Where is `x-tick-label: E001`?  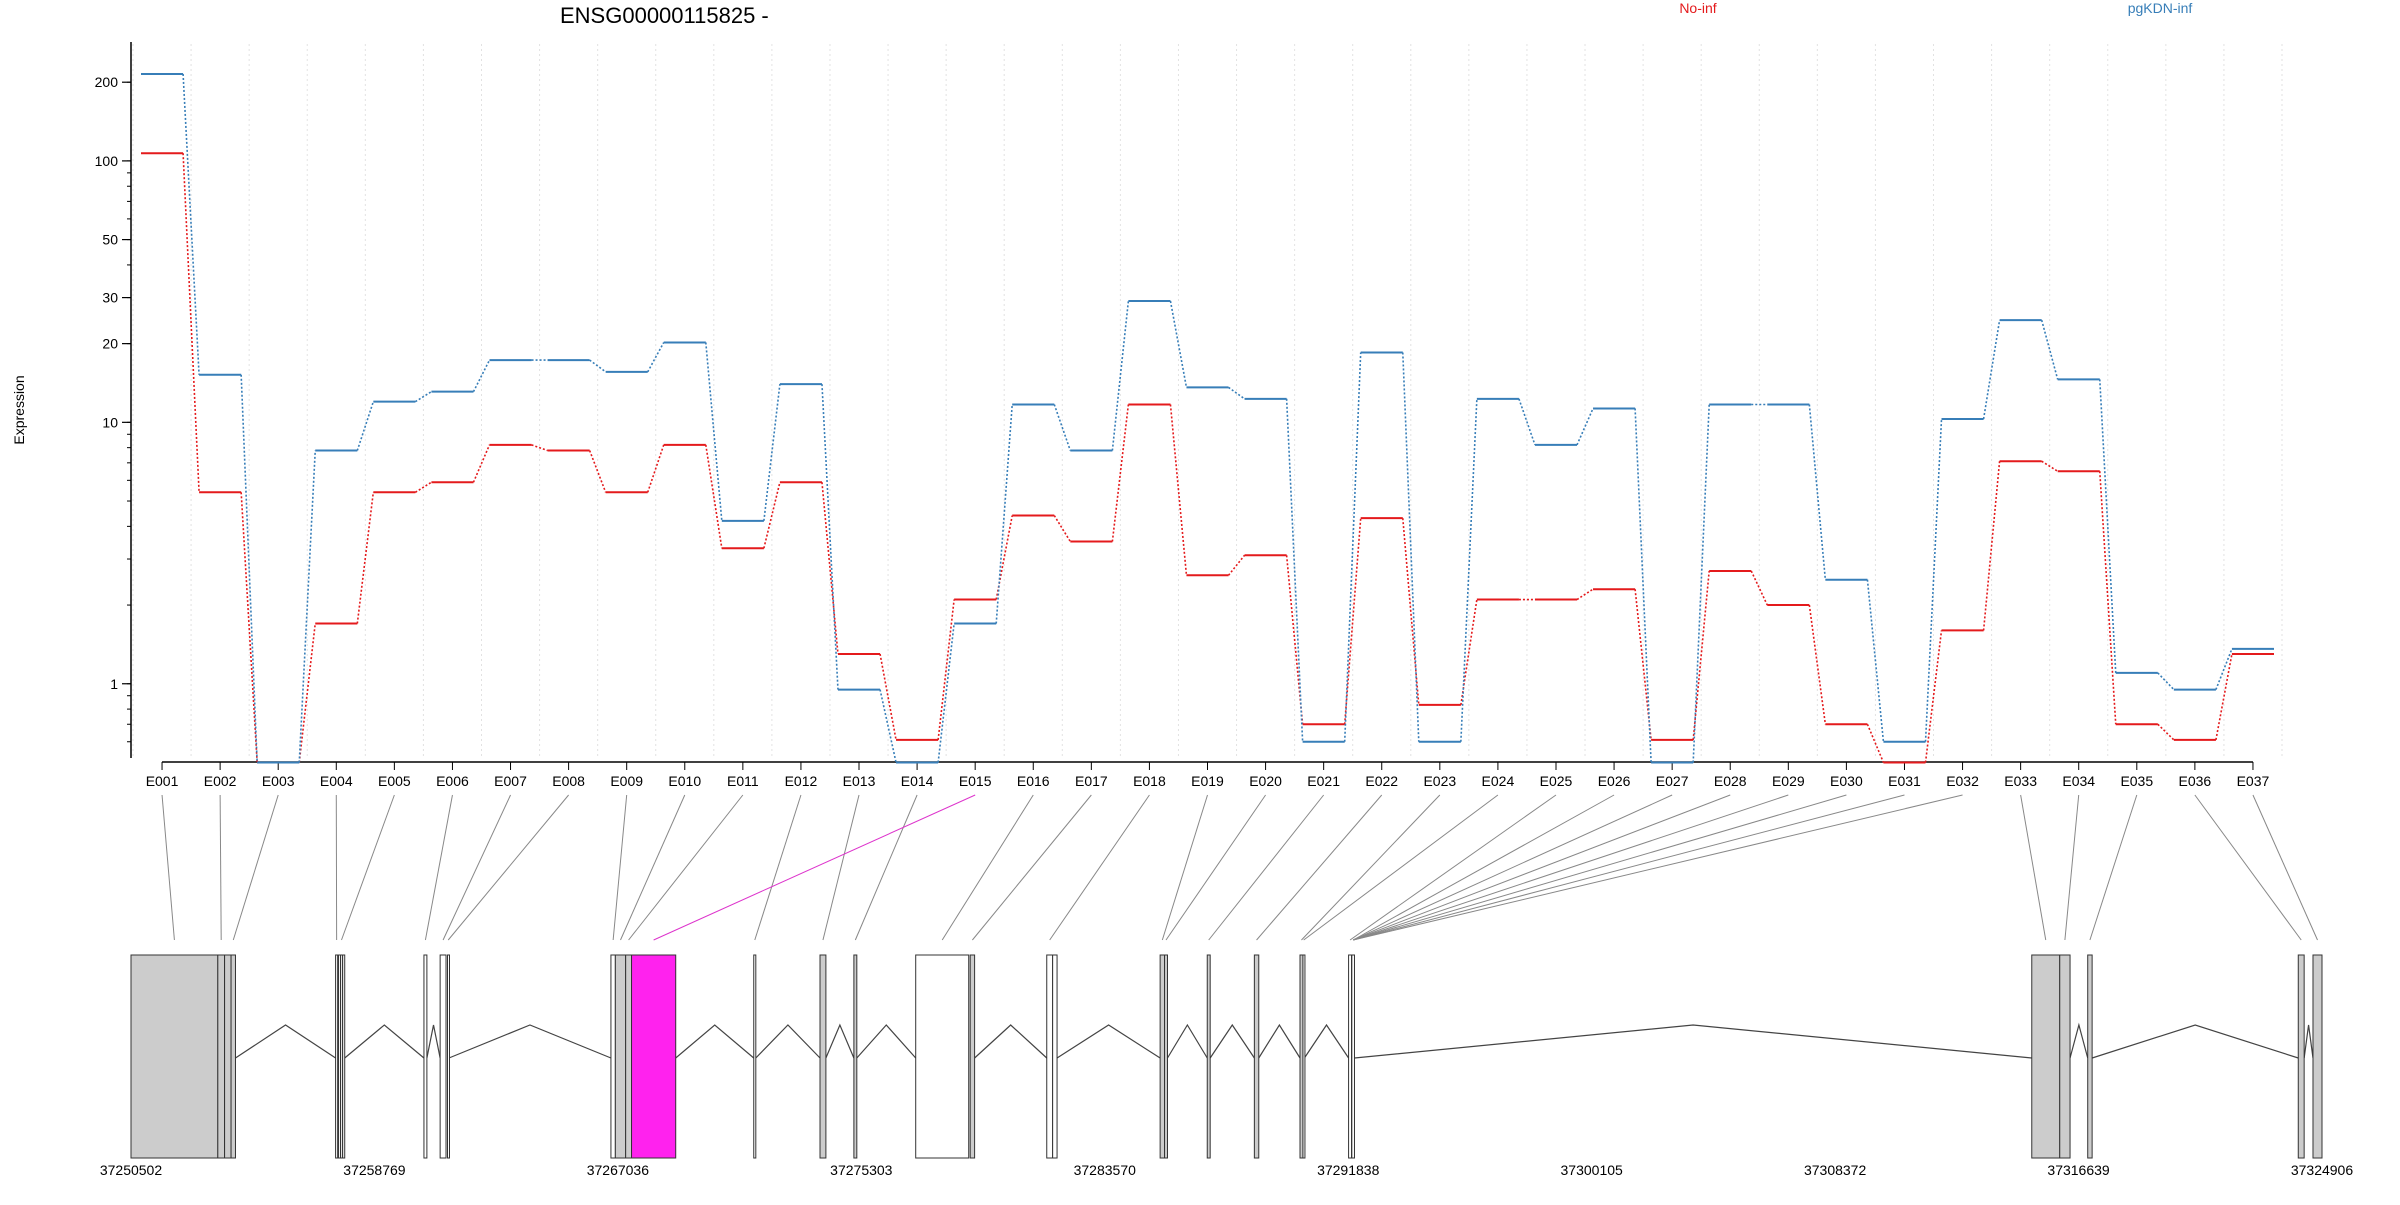
x-tick-label: E001 is located at coordinates (162, 781).